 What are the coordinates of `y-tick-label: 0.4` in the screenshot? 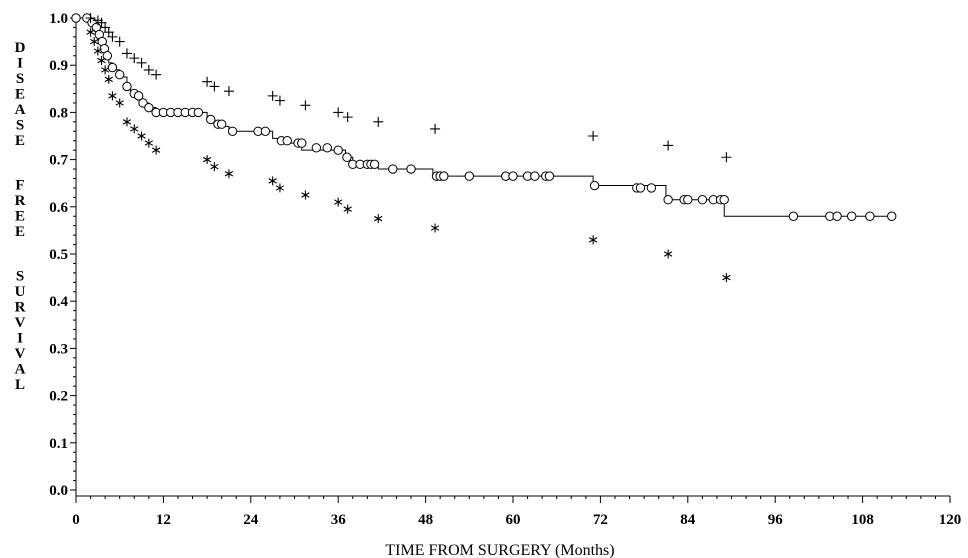 It's located at (58, 302).